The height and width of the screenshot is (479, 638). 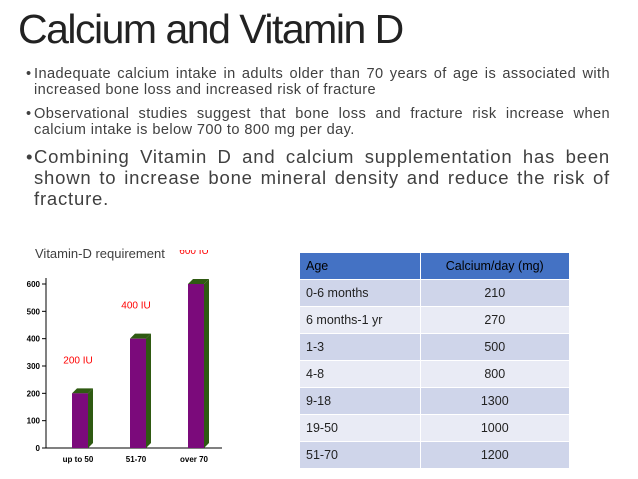 I want to click on y-tick-label: 100, so click(x=34, y=421).